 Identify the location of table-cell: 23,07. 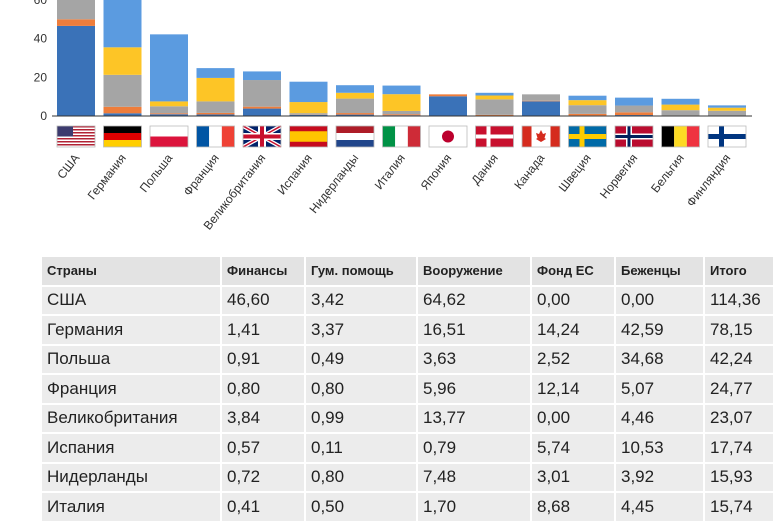
(739, 419).